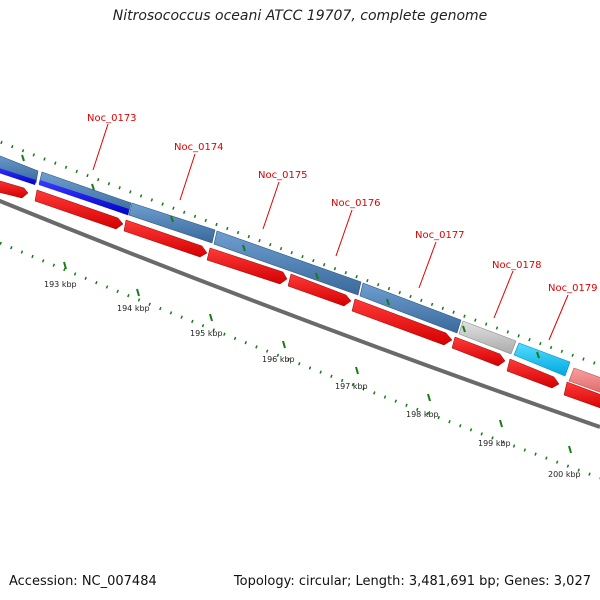  I want to click on kbp-label-198: 198 kbp, so click(422, 414).